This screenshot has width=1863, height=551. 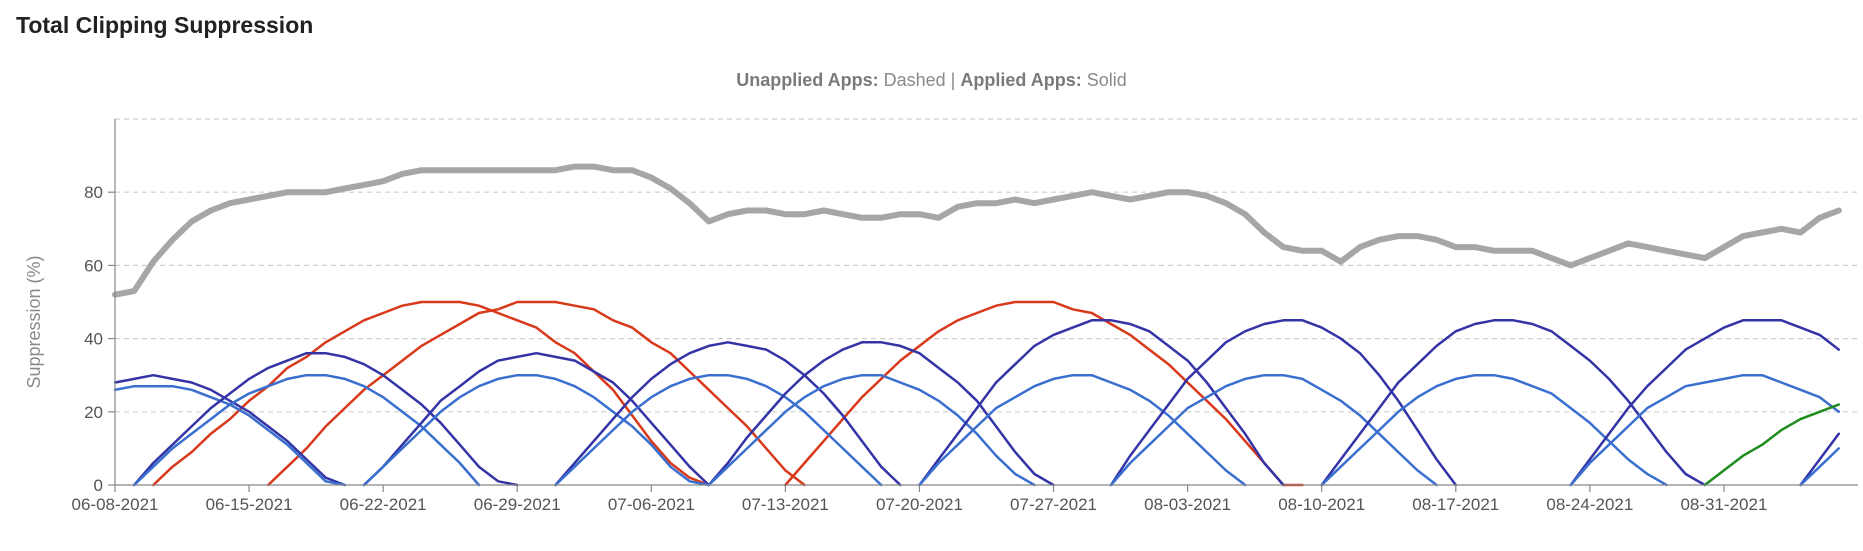 What do you see at coordinates (93, 339) in the screenshot?
I see `y-tick-label: 40` at bounding box center [93, 339].